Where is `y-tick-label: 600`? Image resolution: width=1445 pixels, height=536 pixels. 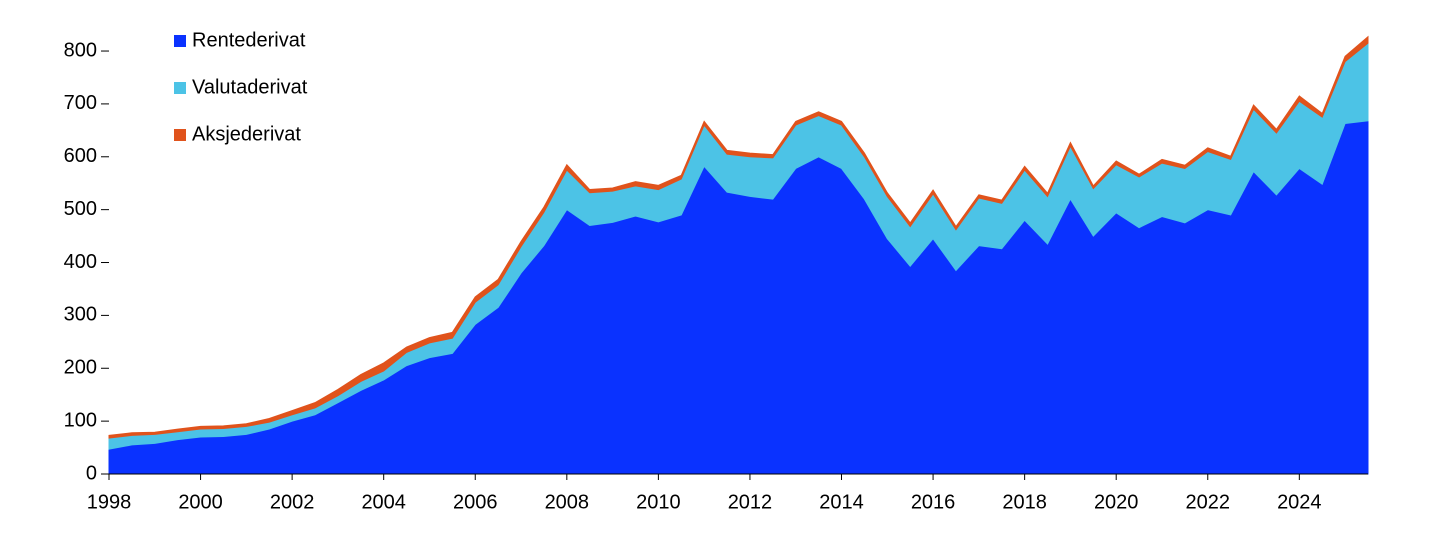 y-tick-label: 600 is located at coordinates (80, 156).